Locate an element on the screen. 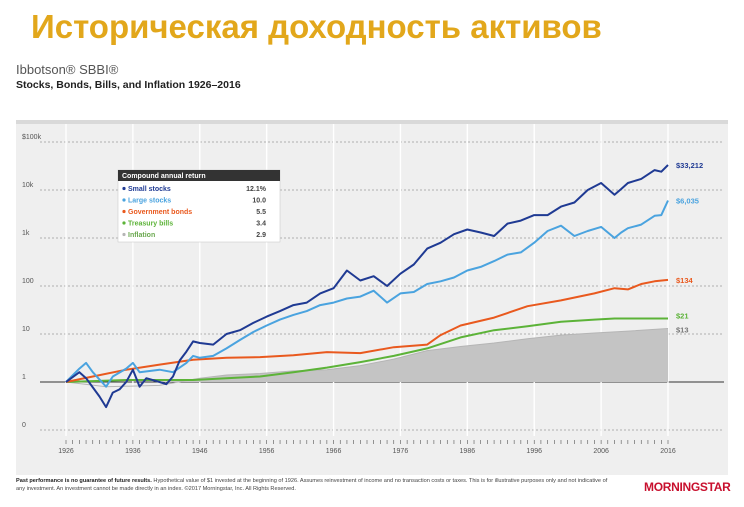  legend-entry-return: 10.0 is located at coordinates (259, 201).